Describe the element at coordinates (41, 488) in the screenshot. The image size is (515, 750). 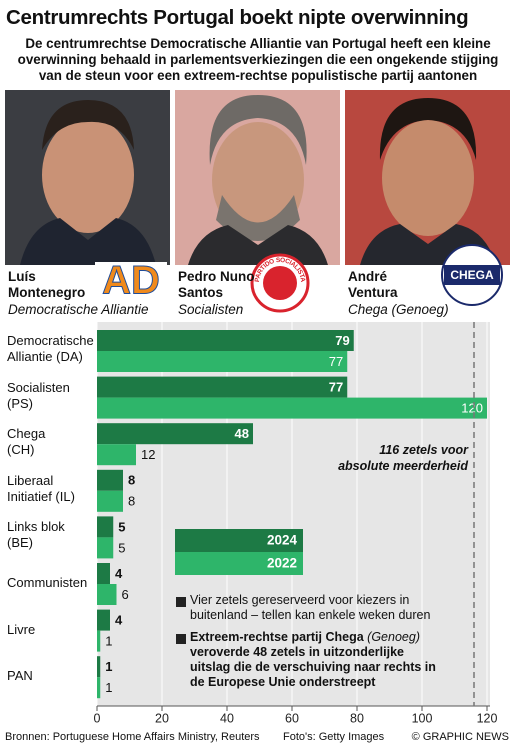
I see `category-label: Liberaal Initiatief (IL)` at that location.